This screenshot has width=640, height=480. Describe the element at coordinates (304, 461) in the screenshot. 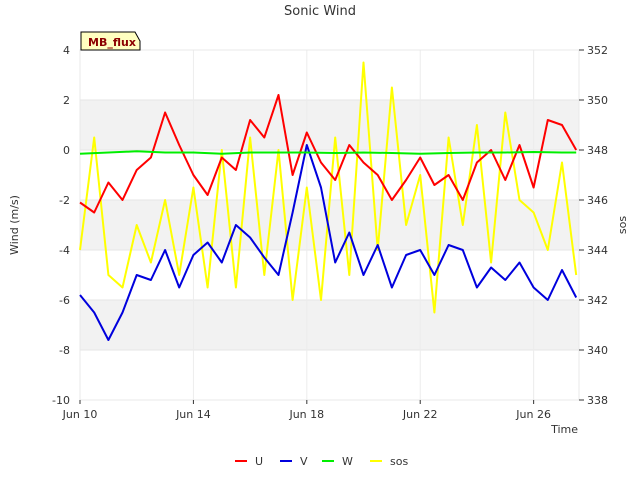

I see `legend-label-v: V` at that location.